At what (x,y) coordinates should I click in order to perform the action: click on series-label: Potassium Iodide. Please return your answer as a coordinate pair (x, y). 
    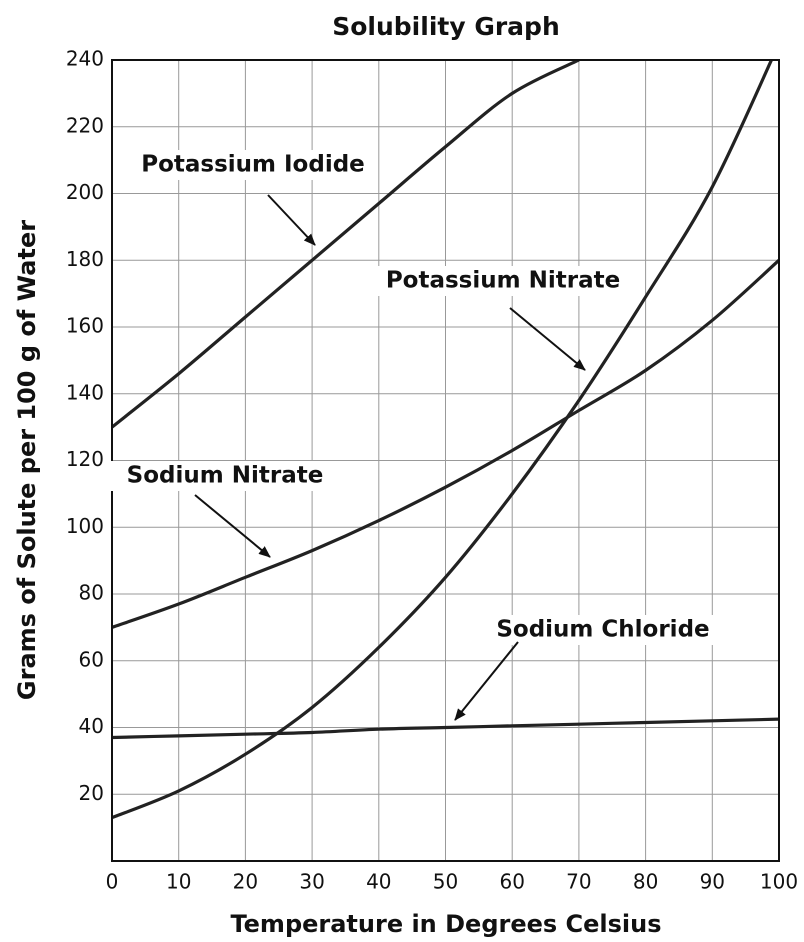
    Looking at the image, I should click on (253, 165).